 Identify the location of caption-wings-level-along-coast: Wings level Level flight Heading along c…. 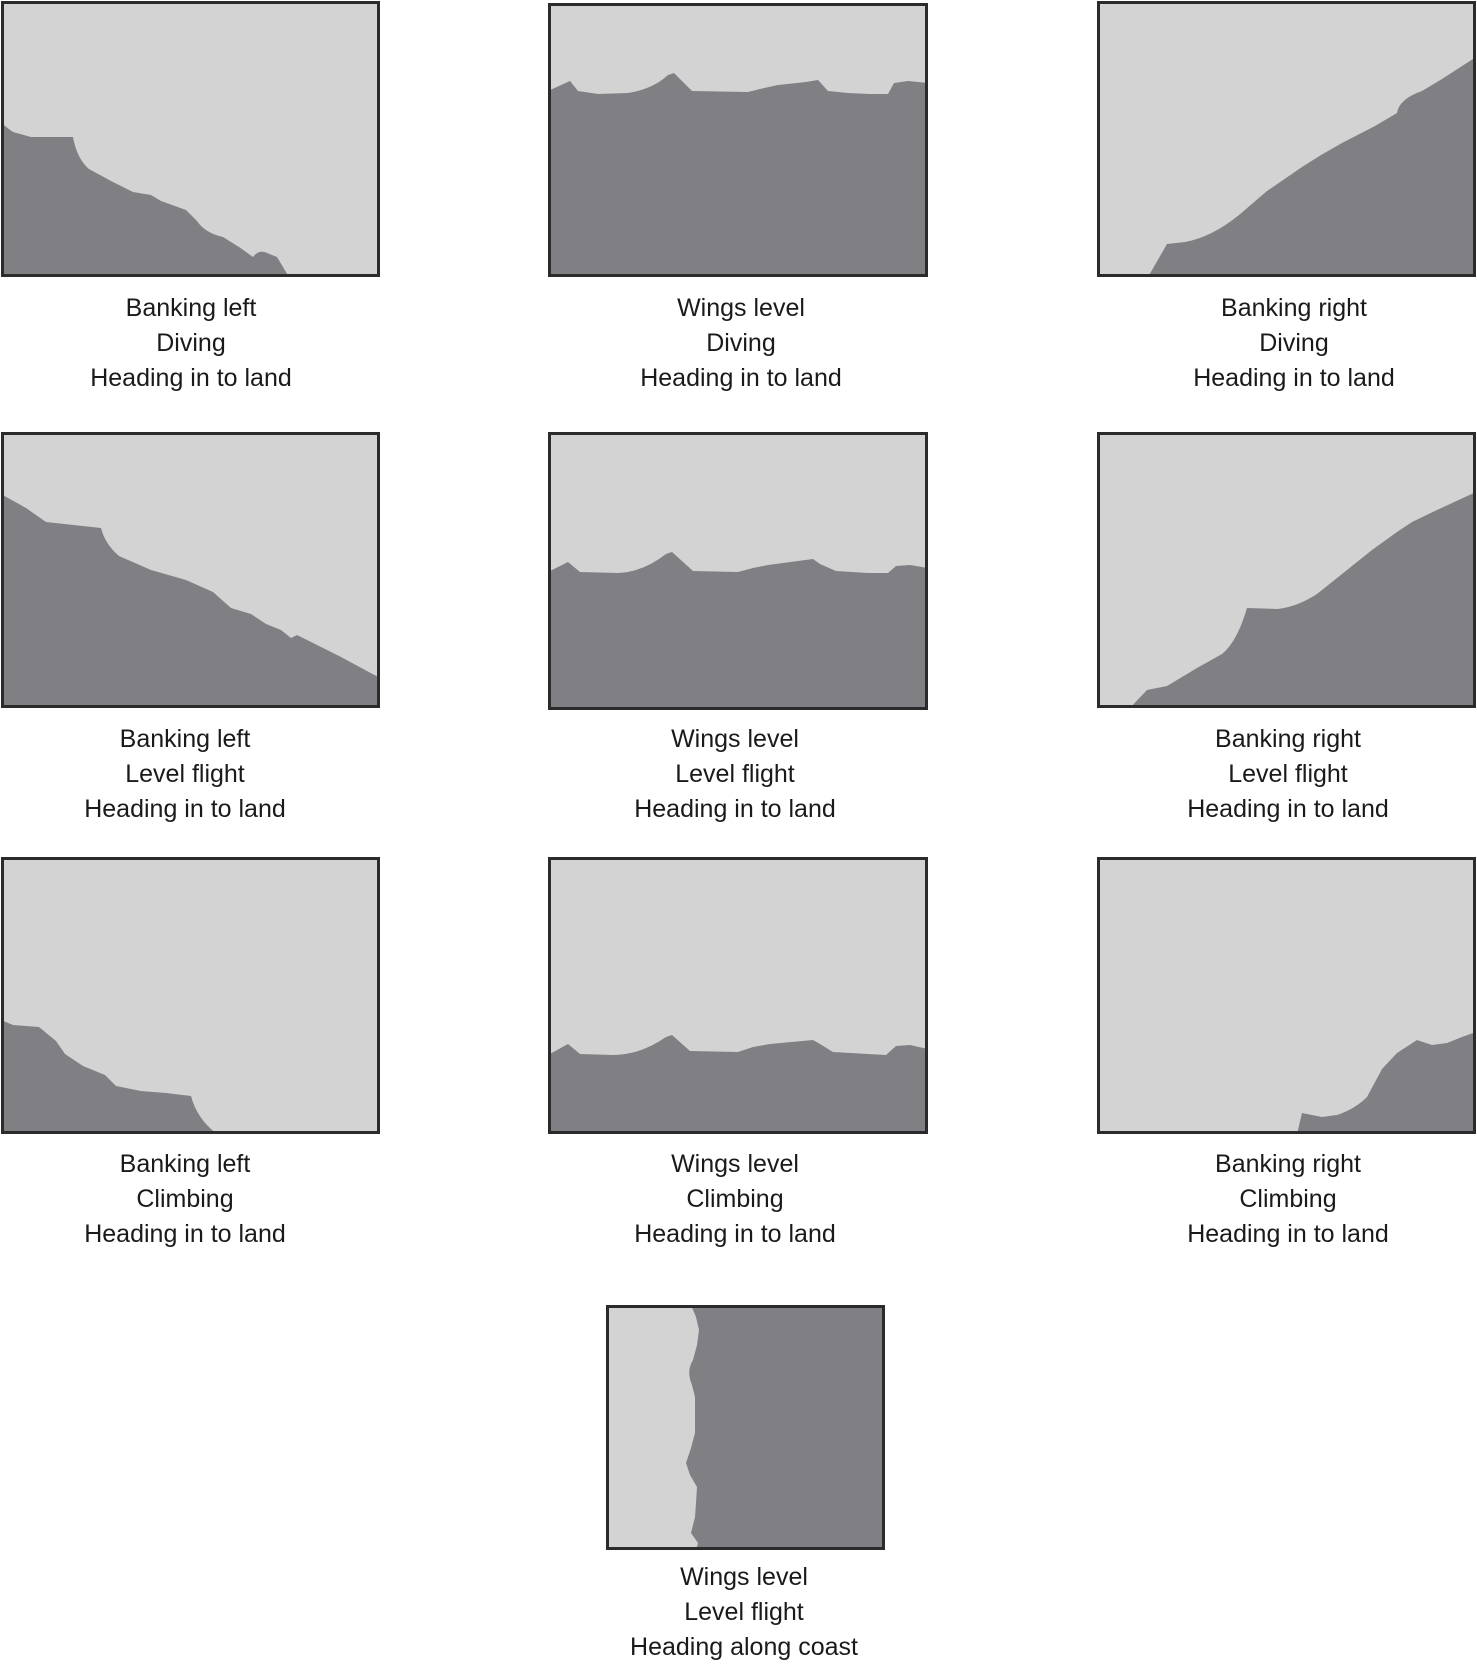
(744, 1612).